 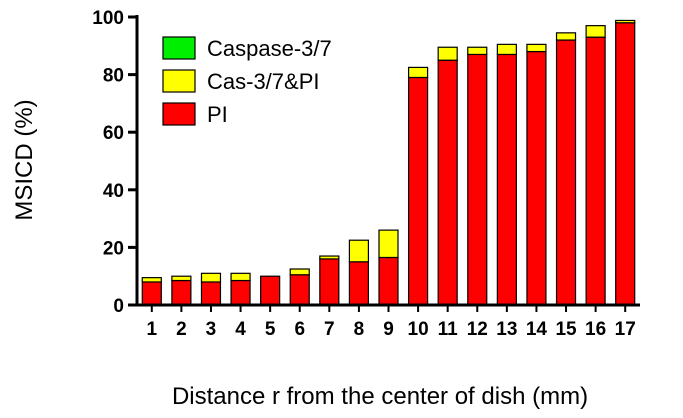 I want to click on x-tick-label: 4, so click(x=240, y=329).